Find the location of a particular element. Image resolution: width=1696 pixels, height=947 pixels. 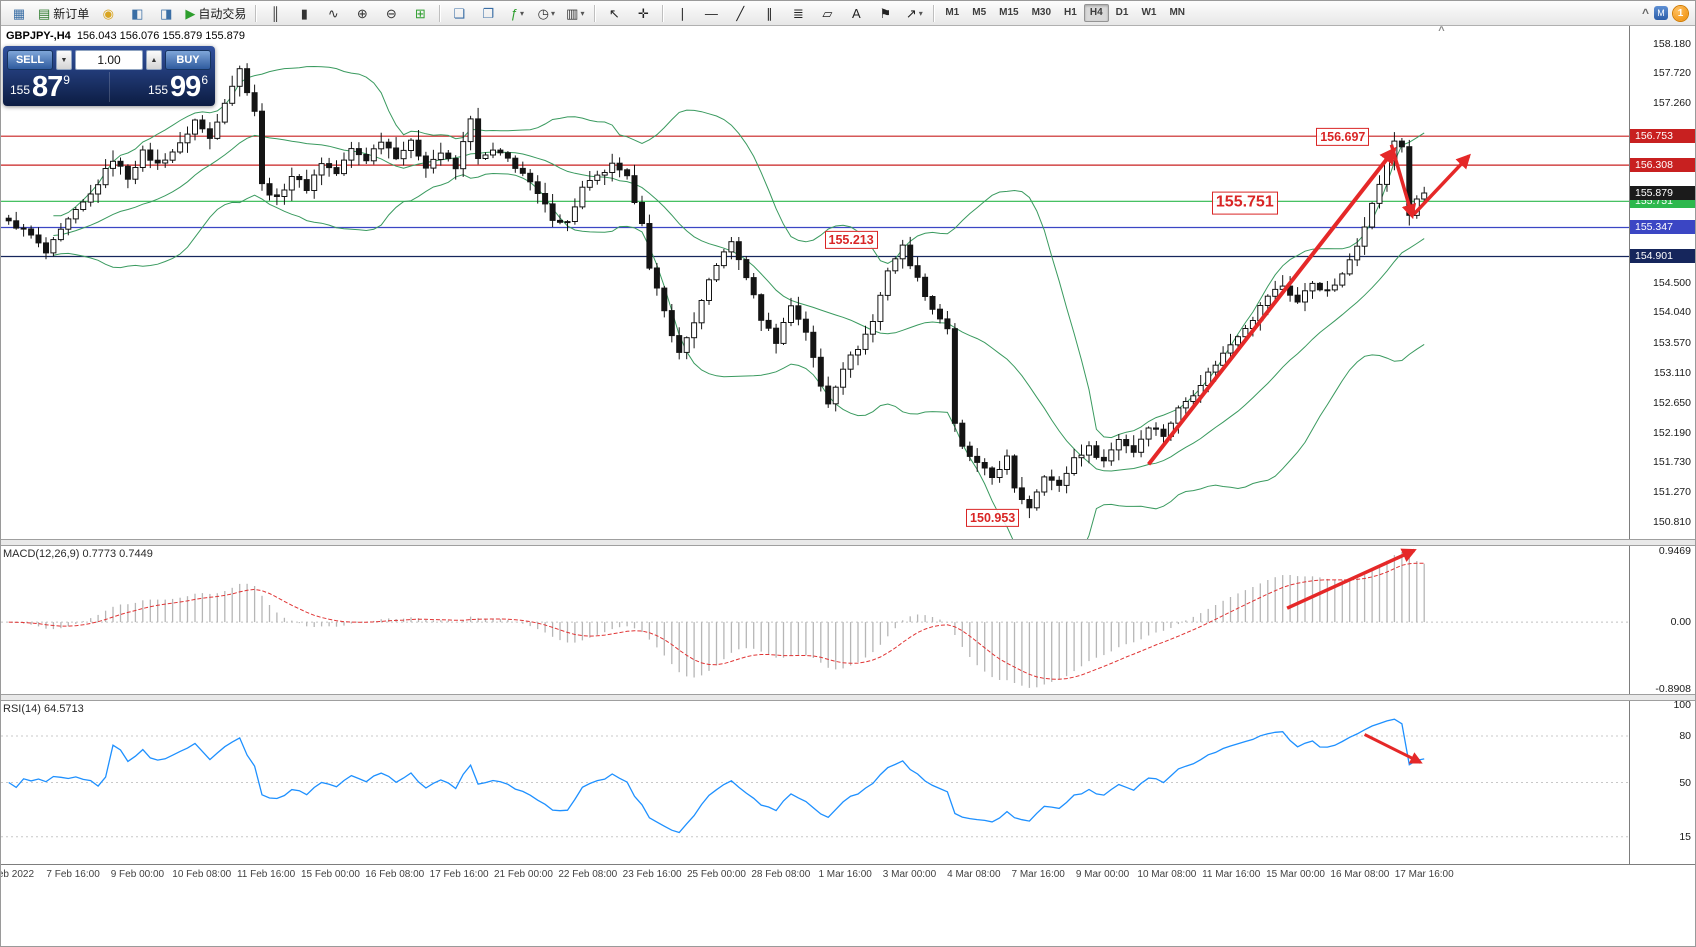

indicators-icon: ƒ is located at coordinates (514, 13).